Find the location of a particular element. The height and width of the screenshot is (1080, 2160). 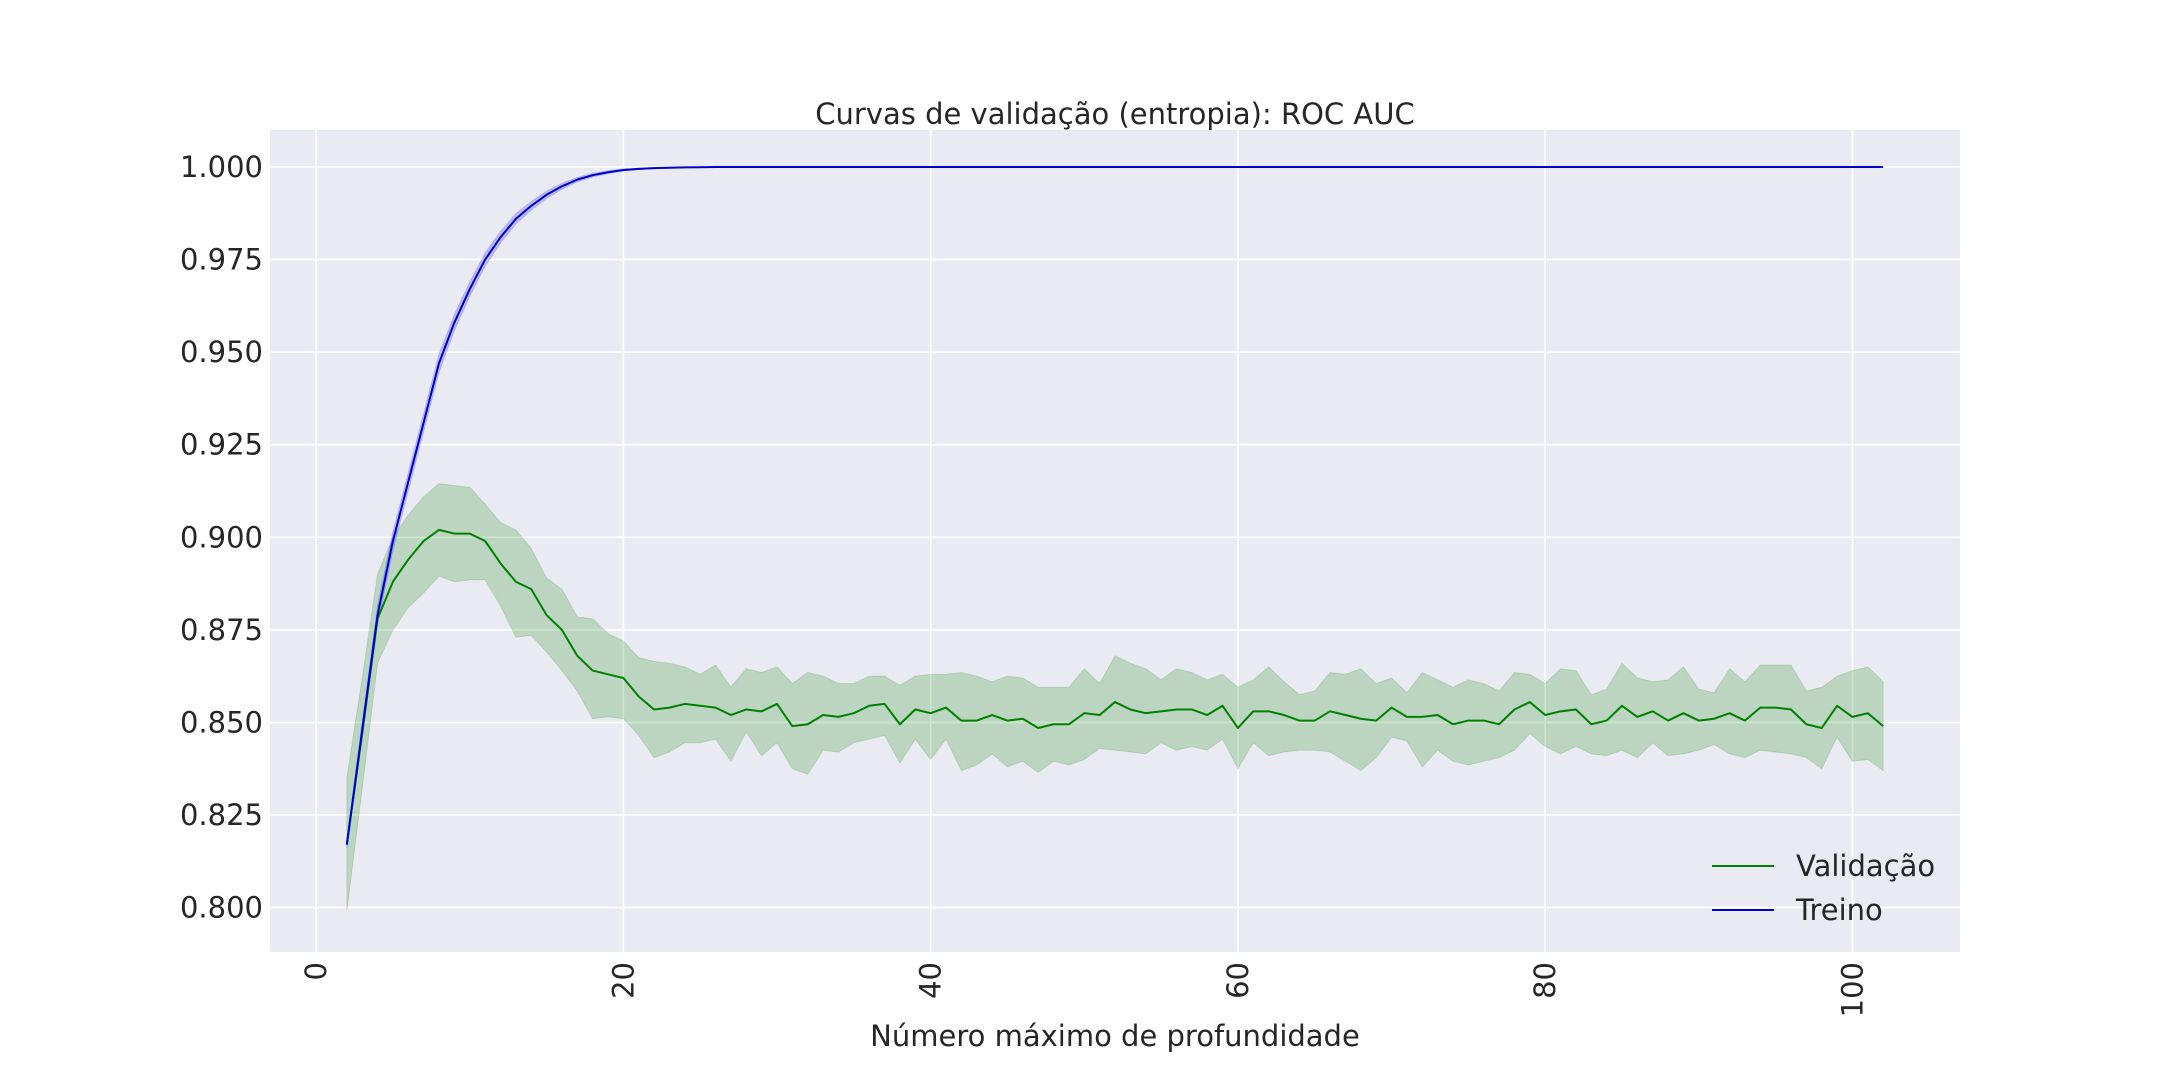

y-tick-label: 0.800 is located at coordinates (221, 908).